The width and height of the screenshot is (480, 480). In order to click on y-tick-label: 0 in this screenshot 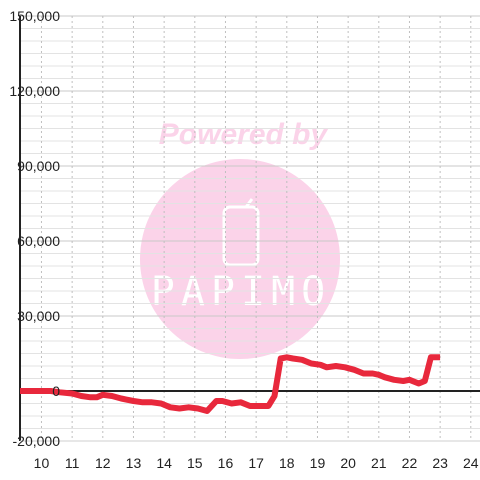, I will do `click(56, 391)`.